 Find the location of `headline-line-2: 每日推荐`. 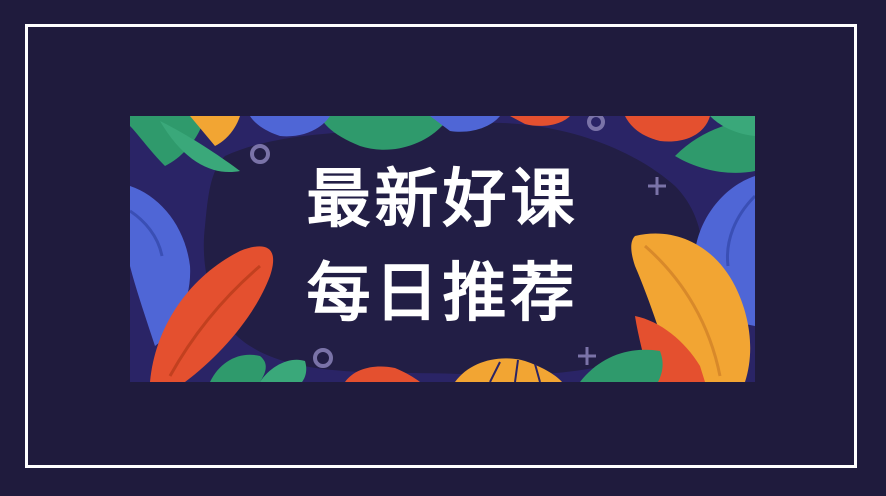

headline-line-2: 每日推荐 is located at coordinates (442, 294).